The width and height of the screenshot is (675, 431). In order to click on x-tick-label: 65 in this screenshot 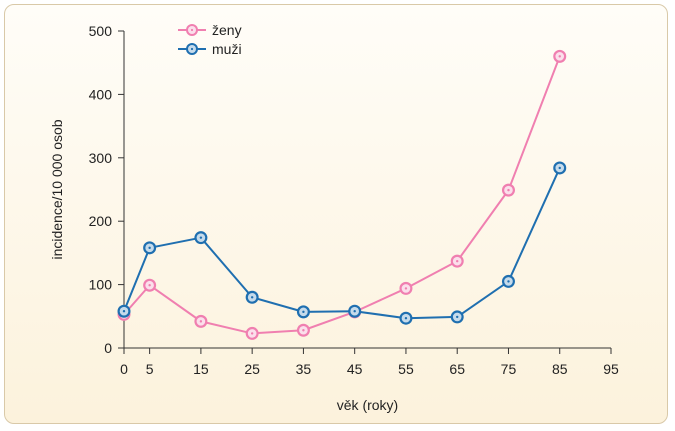, I will do `click(457, 369)`.